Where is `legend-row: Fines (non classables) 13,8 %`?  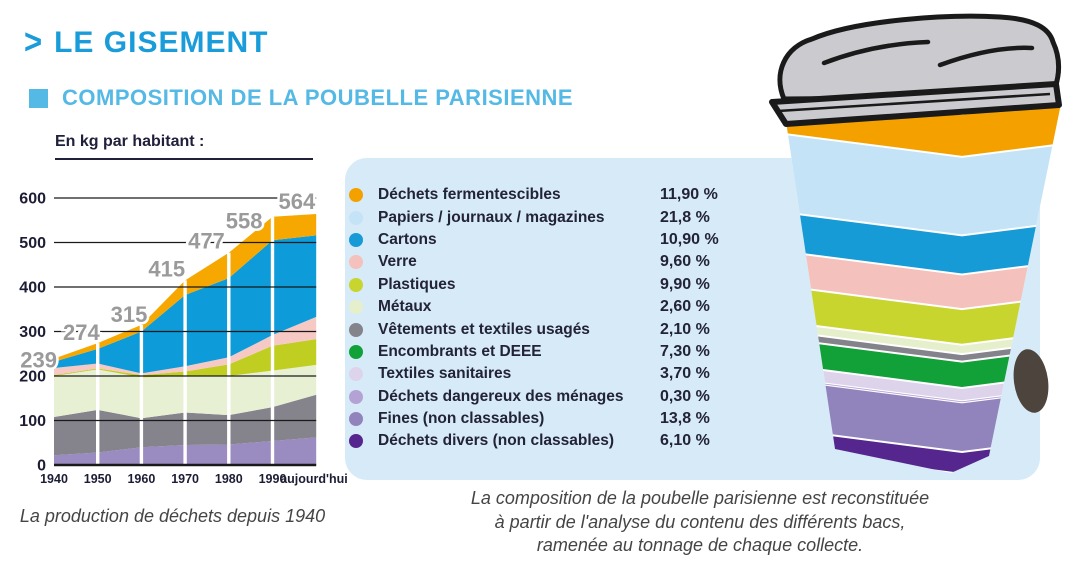
legend-row: Fines (non classables) 13,8 % is located at coordinates (692, 419).